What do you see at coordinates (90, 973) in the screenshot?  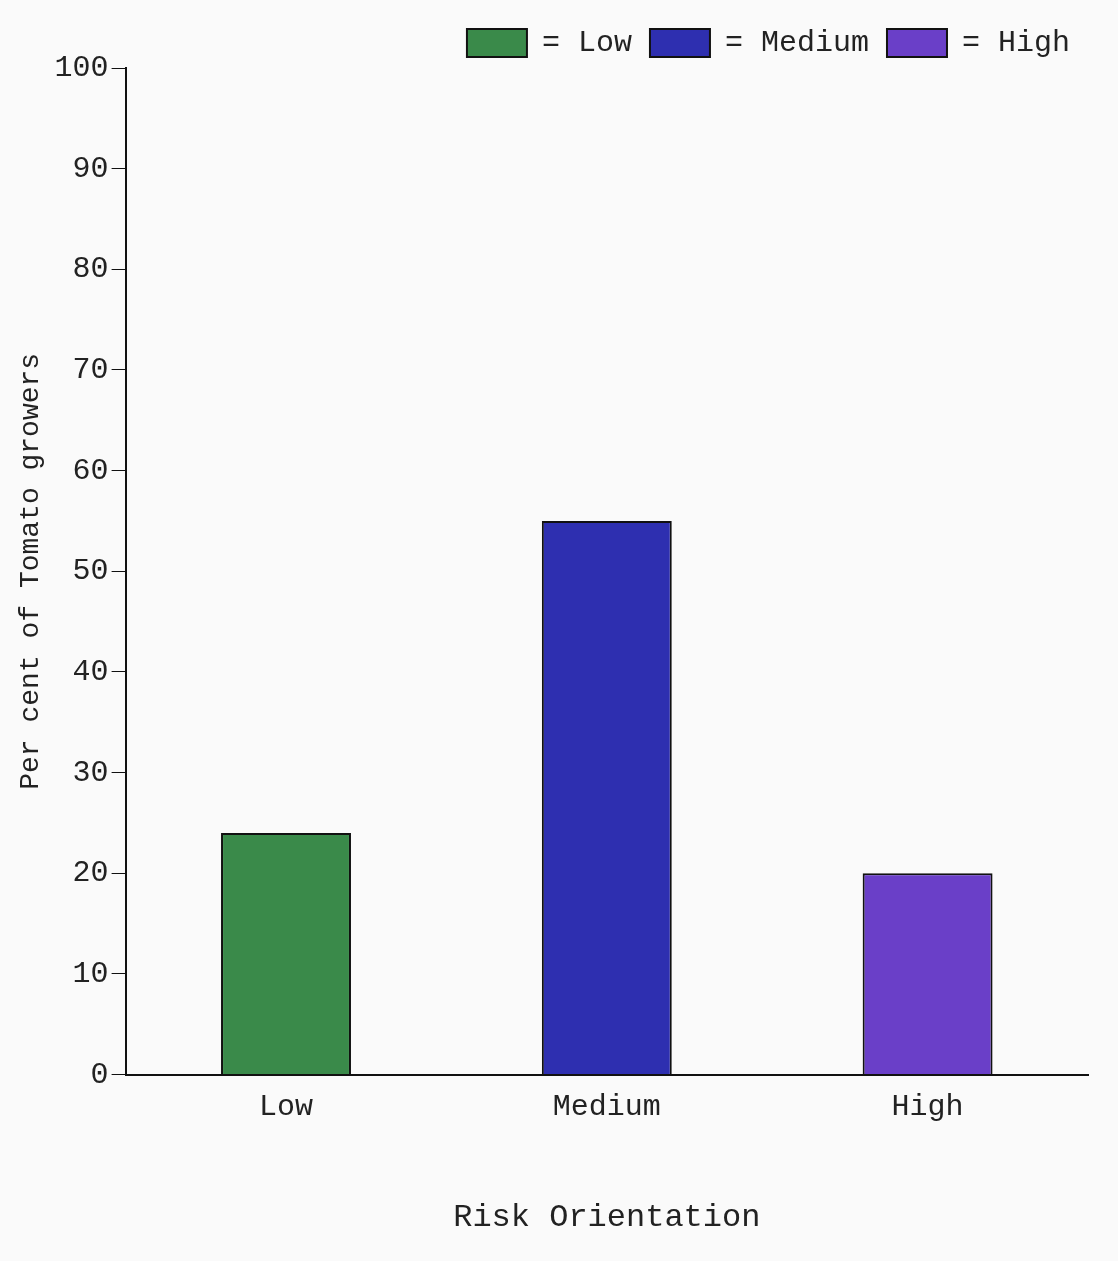 I see `y-tick-label: 10` at bounding box center [90, 973].